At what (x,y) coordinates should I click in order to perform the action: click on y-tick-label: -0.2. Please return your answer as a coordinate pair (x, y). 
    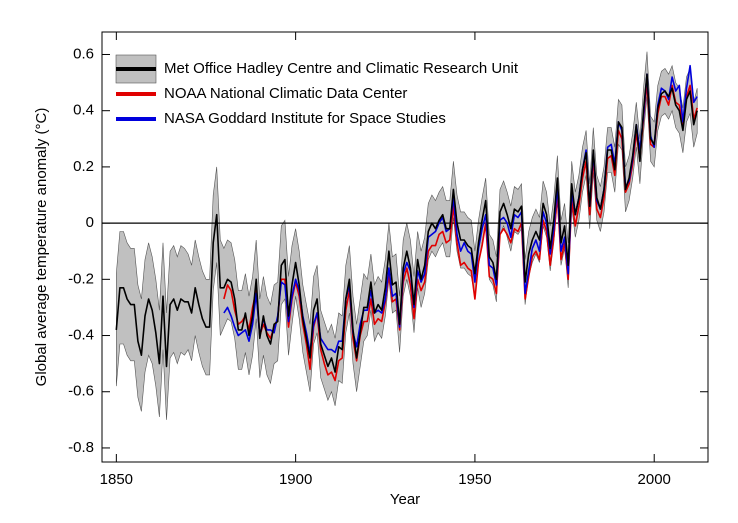
    Looking at the image, I should click on (81, 278).